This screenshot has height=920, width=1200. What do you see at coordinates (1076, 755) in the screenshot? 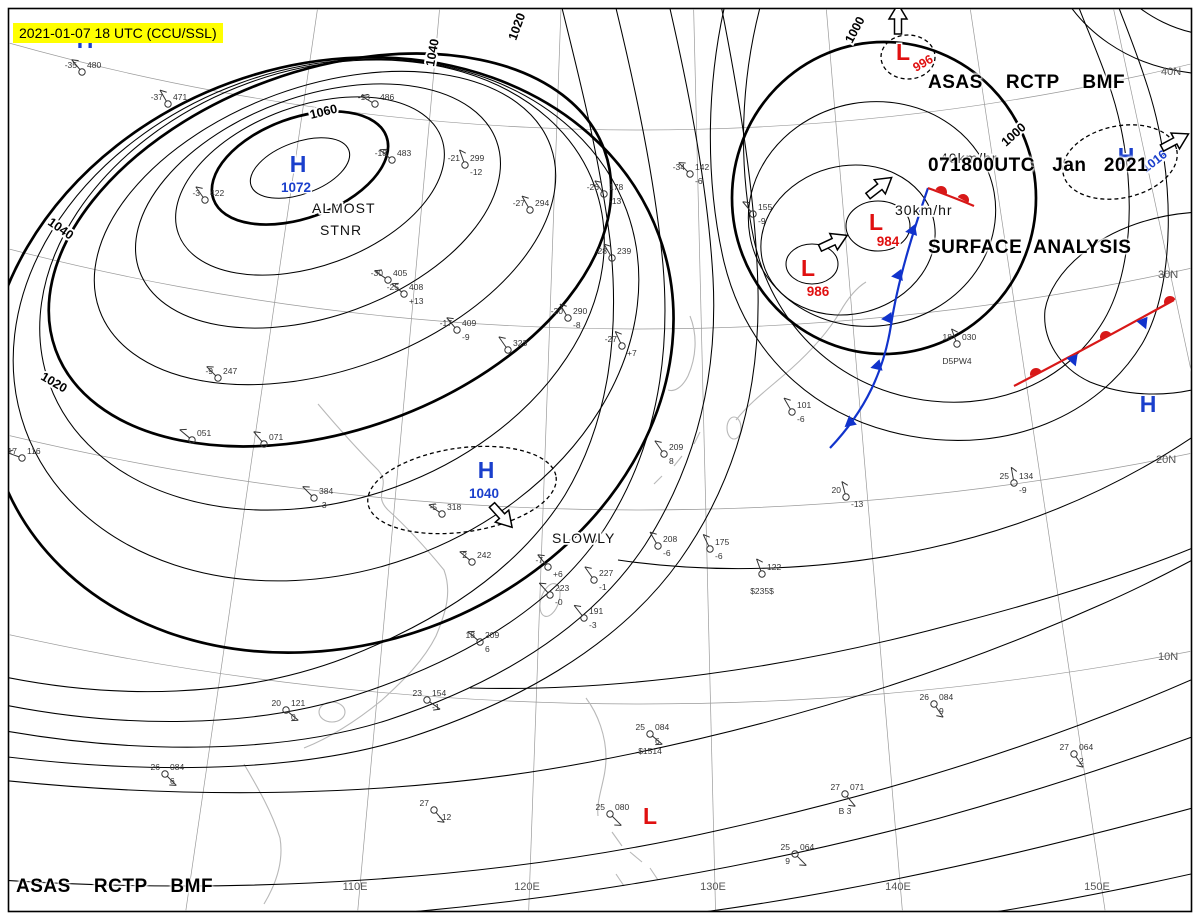
I see `station-plot: 27 064 2` at bounding box center [1076, 755].